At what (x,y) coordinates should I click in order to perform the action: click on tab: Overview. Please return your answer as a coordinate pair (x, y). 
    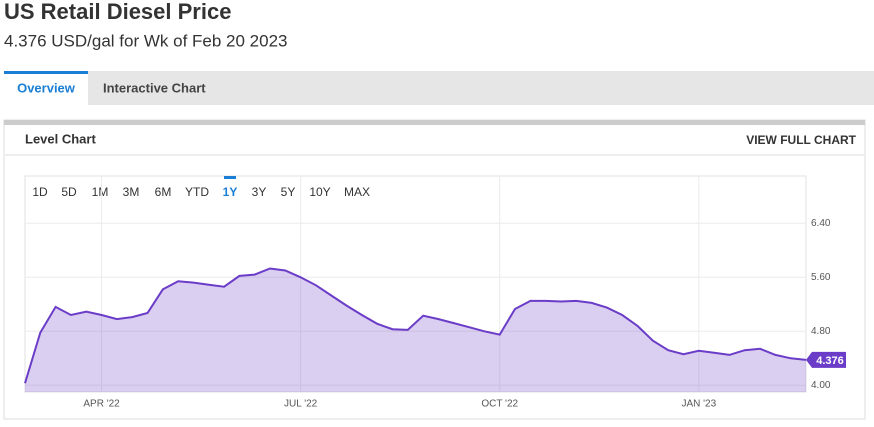
    Looking at the image, I should click on (46, 87).